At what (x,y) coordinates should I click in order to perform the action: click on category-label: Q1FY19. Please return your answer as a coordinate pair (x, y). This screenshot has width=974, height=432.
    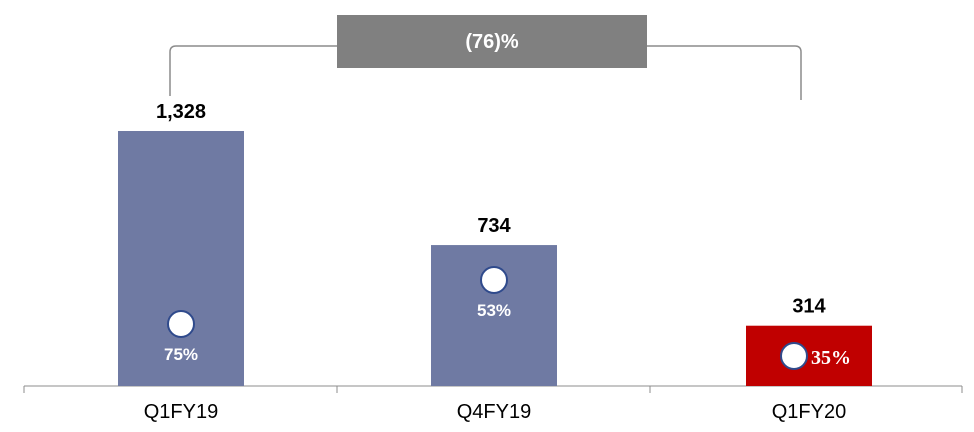
    Looking at the image, I should click on (181, 412).